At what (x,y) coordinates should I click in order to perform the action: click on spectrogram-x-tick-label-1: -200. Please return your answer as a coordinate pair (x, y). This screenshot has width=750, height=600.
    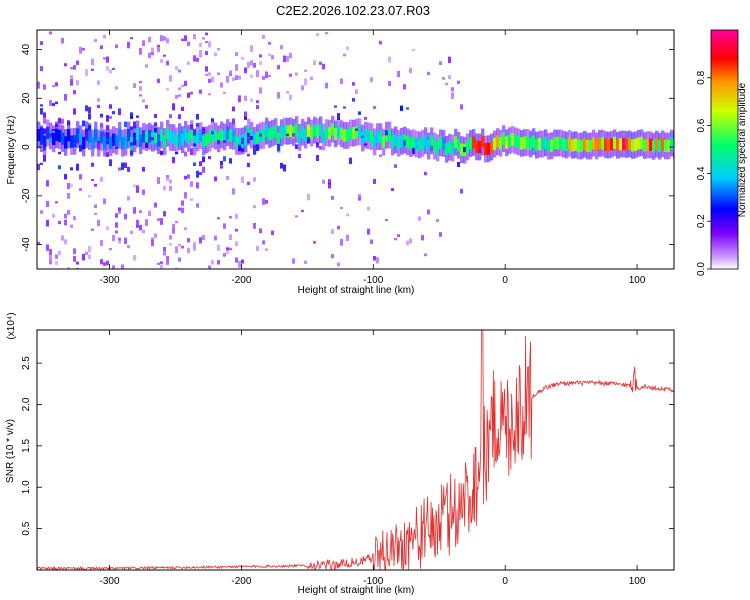
    Looking at the image, I should click on (241, 280).